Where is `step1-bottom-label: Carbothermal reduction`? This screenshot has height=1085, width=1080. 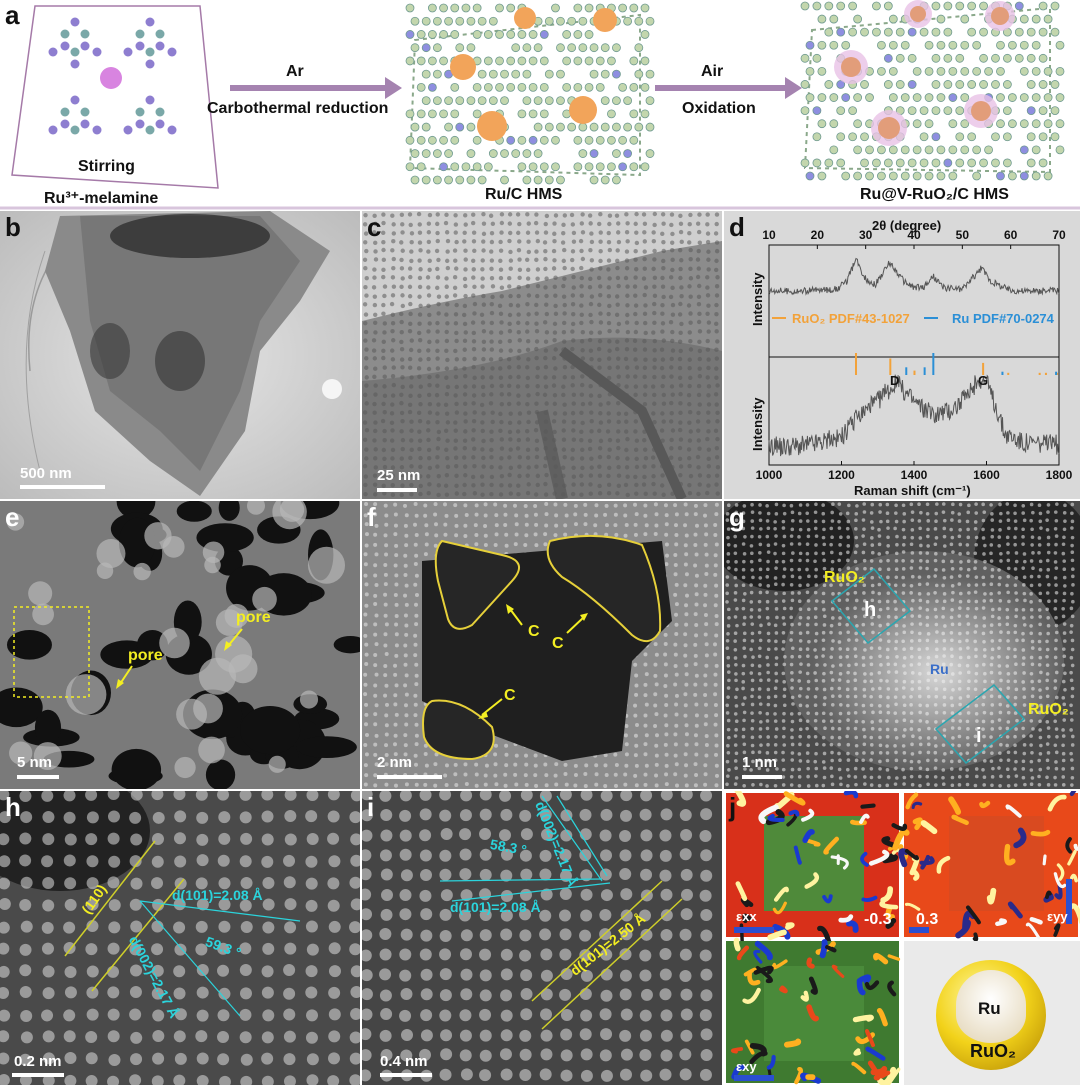 step1-bottom-label: Carbothermal reduction is located at coordinates (298, 108).